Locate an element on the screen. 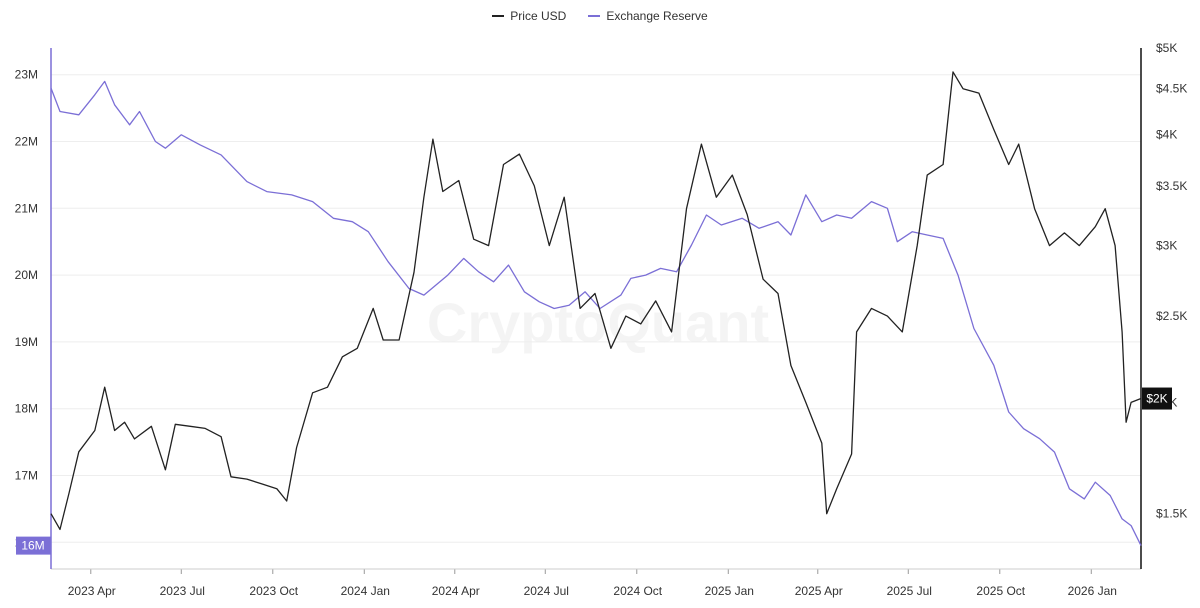 The image size is (1200, 608). x-tick-label: 2024 Jan is located at coordinates (365, 591).